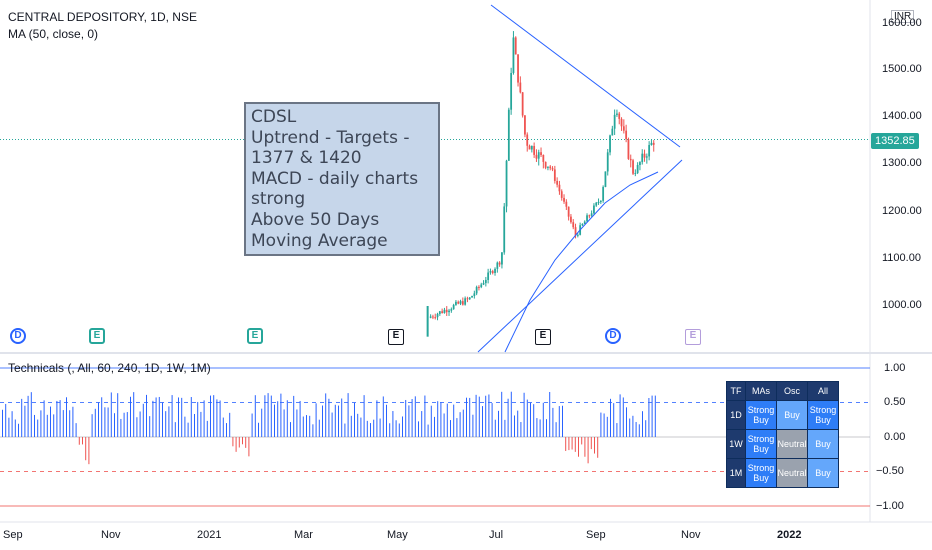 Image resolution: width=932 pixels, height=550 pixels. I want to click on note-line: 1377 & 1420, so click(306, 158).